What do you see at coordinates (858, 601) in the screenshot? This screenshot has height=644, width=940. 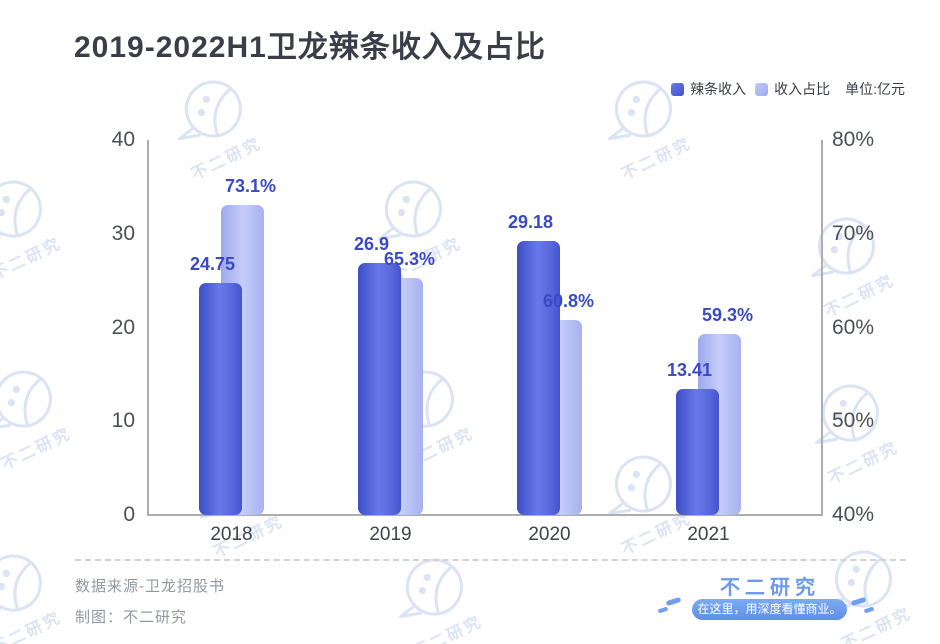 I see `pill-dash-right-icon` at bounding box center [858, 601].